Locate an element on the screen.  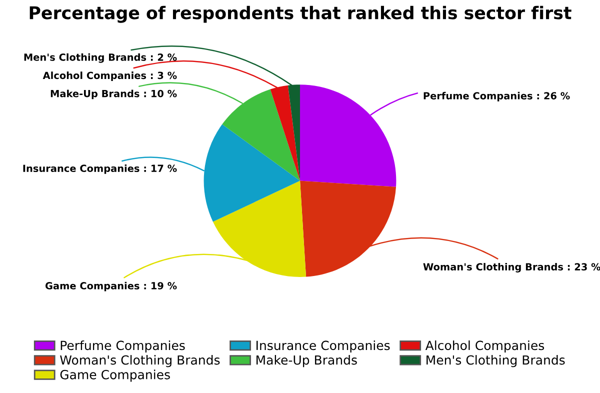
data-label: Game Companies : 19 % is located at coordinates (111, 287).